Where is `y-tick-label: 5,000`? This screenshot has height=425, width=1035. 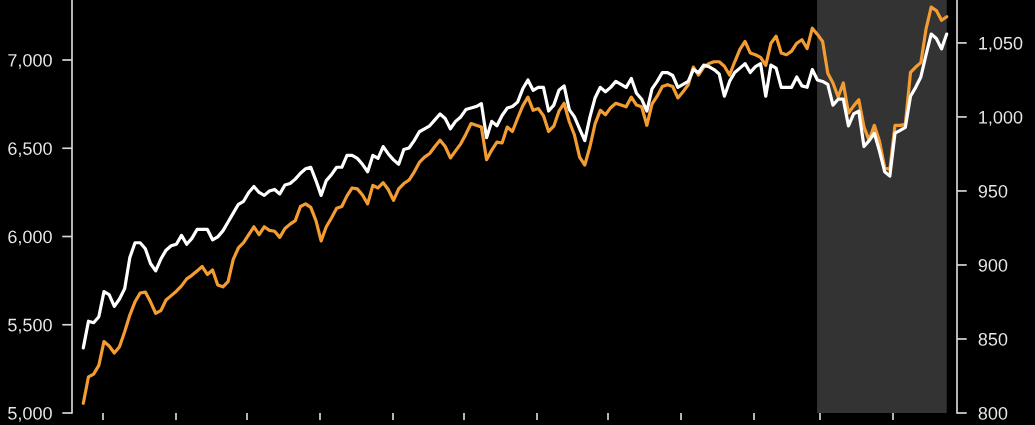
y-tick-label: 5,000 is located at coordinates (30, 414).